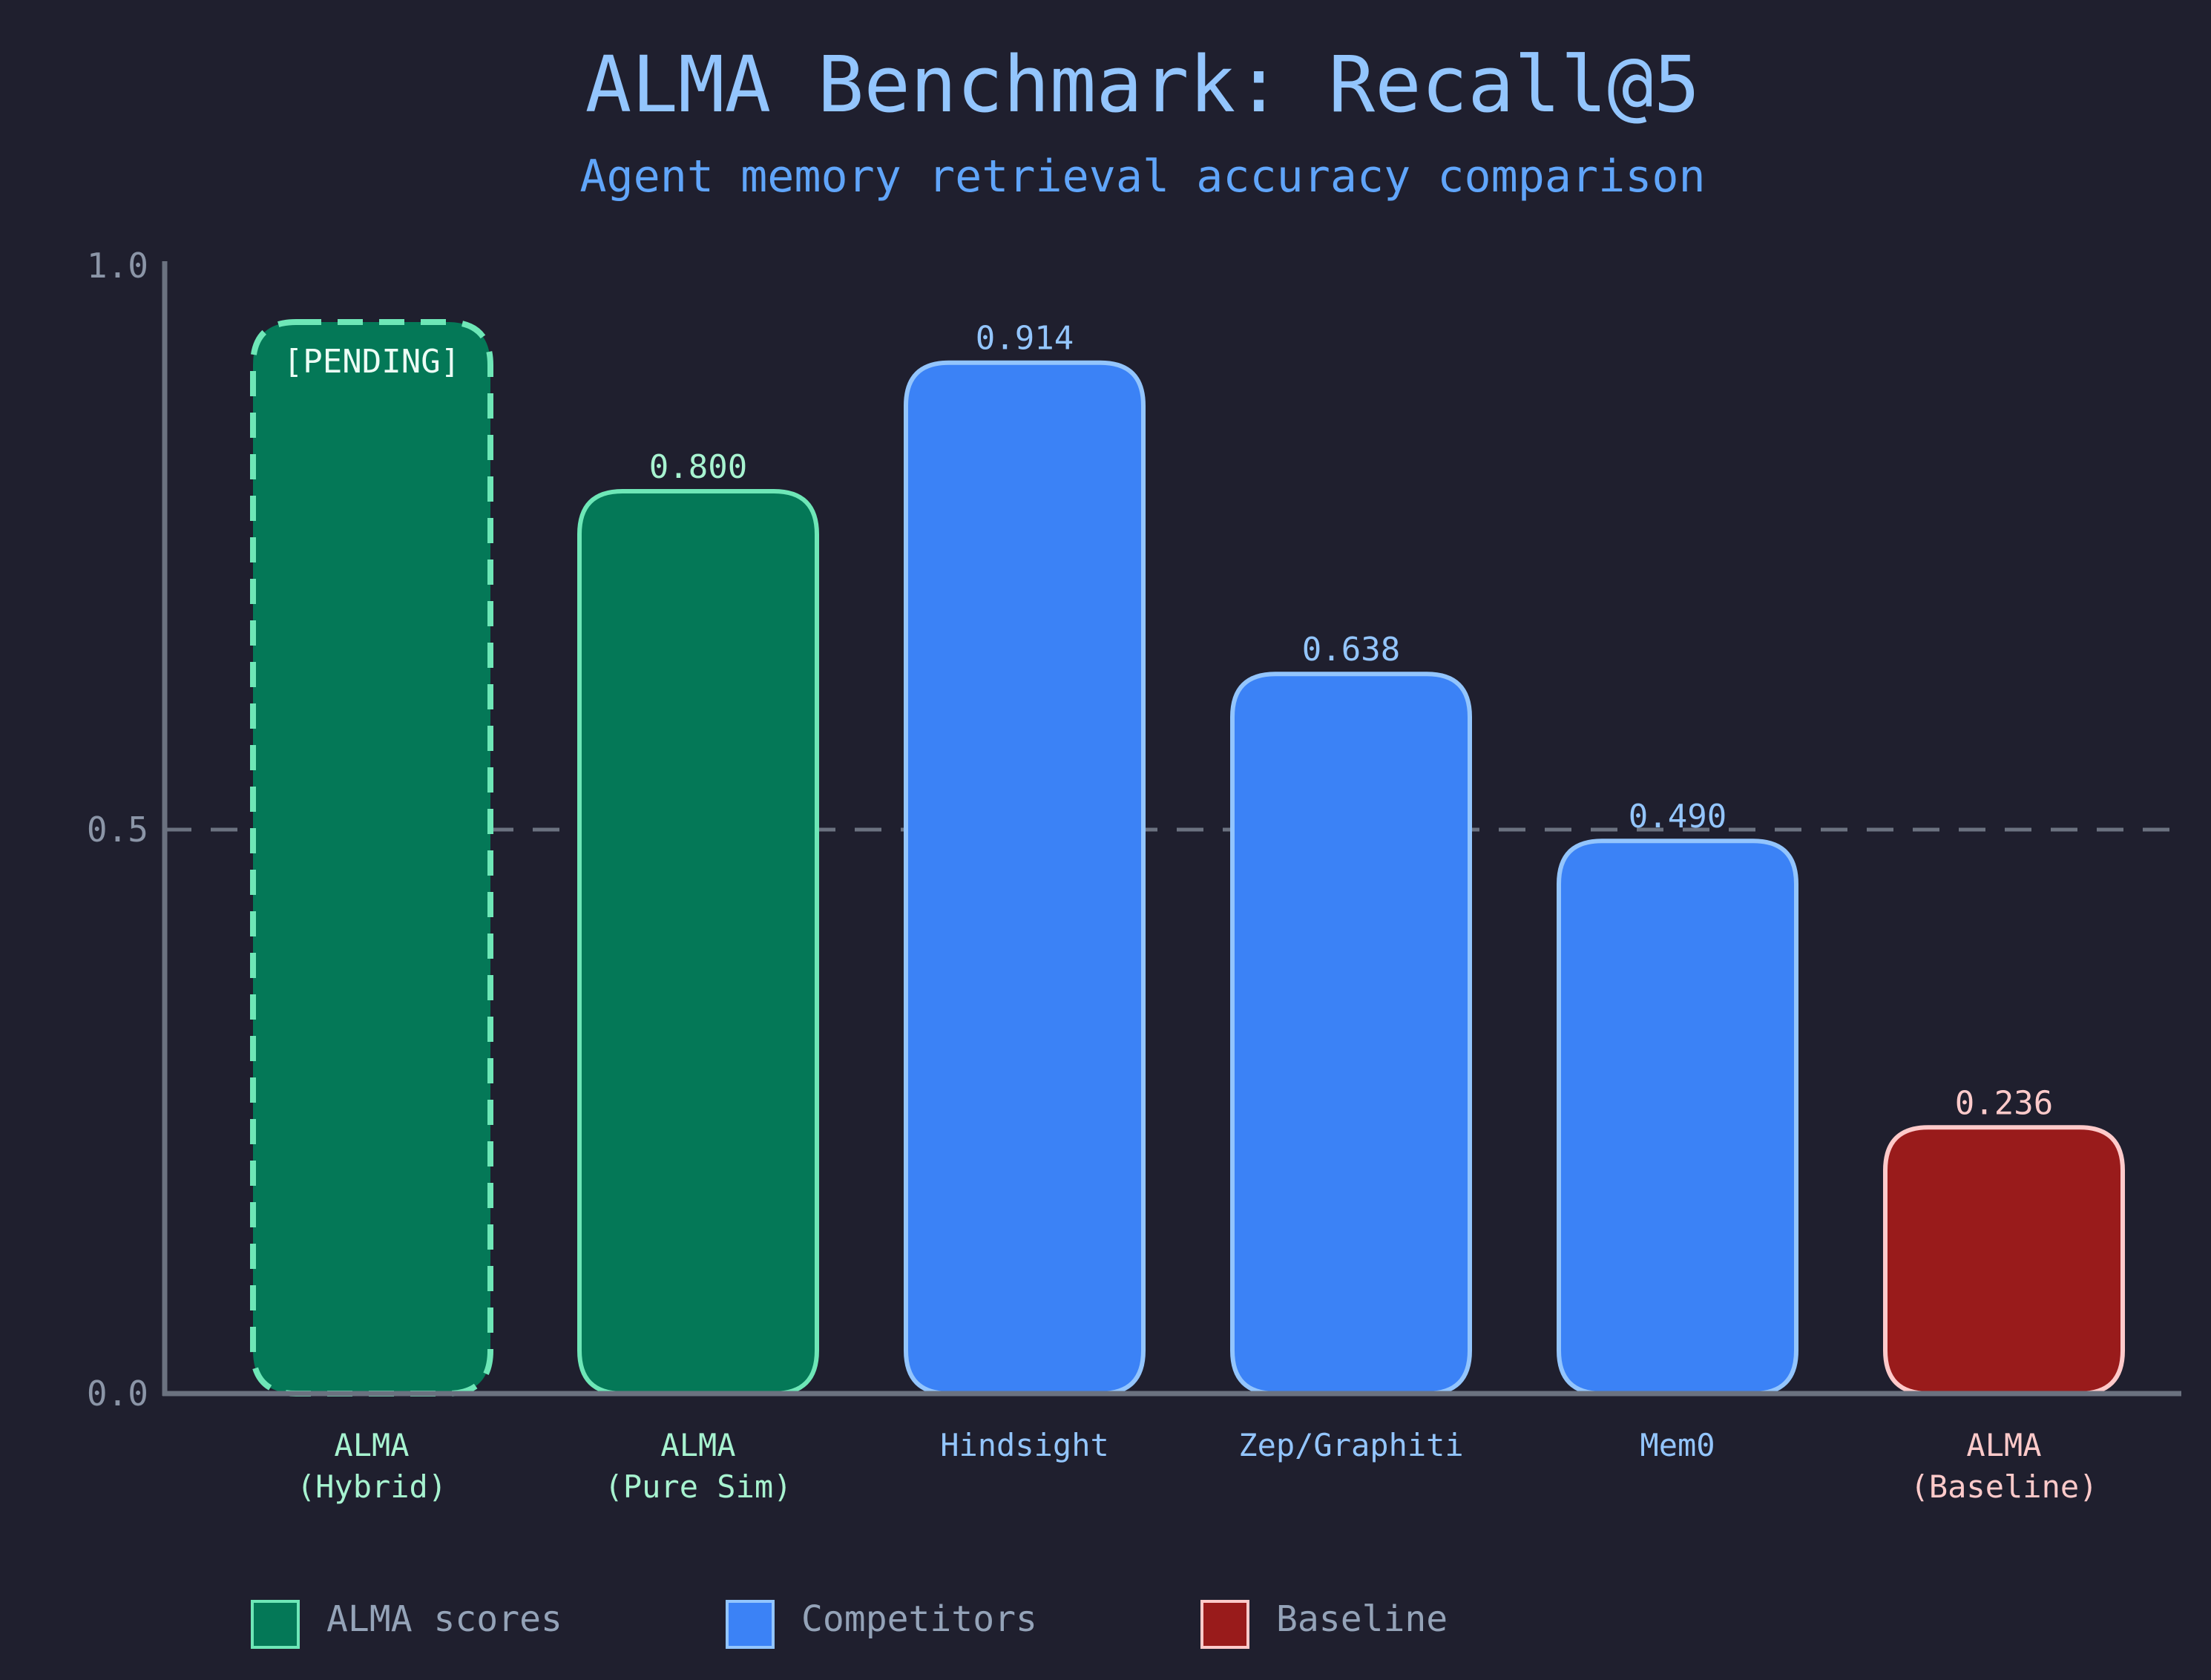  I want to click on legend-label: Baseline, so click(1362, 1619).